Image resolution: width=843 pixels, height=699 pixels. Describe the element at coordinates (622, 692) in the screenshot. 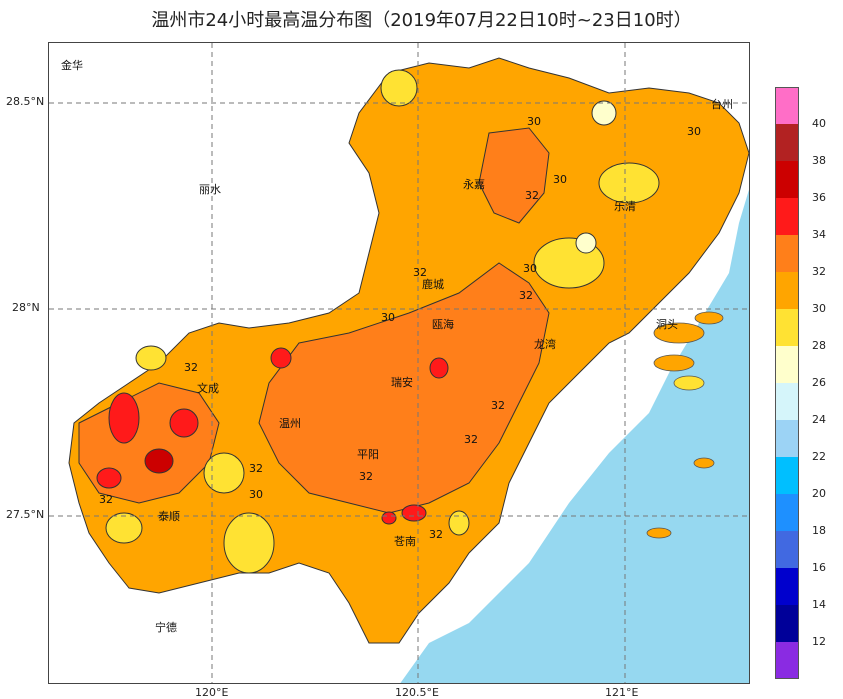

I see `lon-label: 121°E` at that location.